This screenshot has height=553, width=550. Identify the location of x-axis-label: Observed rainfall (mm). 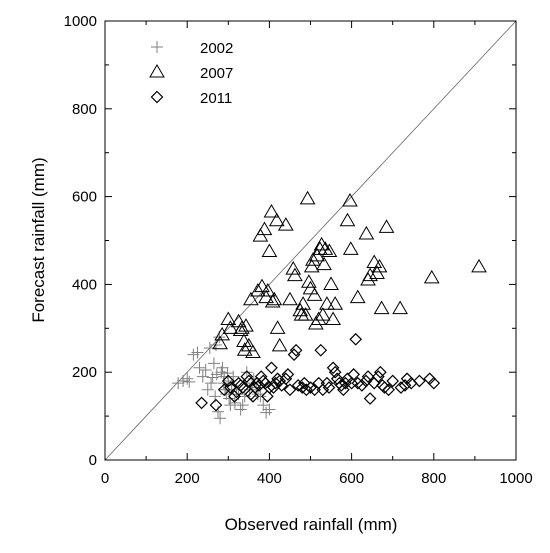
(311, 524).